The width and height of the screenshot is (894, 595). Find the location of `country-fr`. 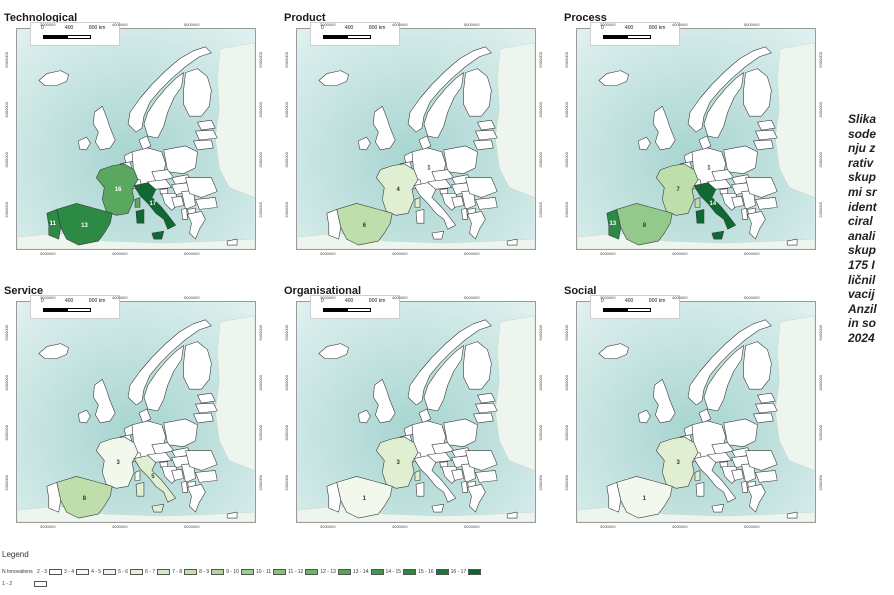

country-fr is located at coordinates (677, 189).